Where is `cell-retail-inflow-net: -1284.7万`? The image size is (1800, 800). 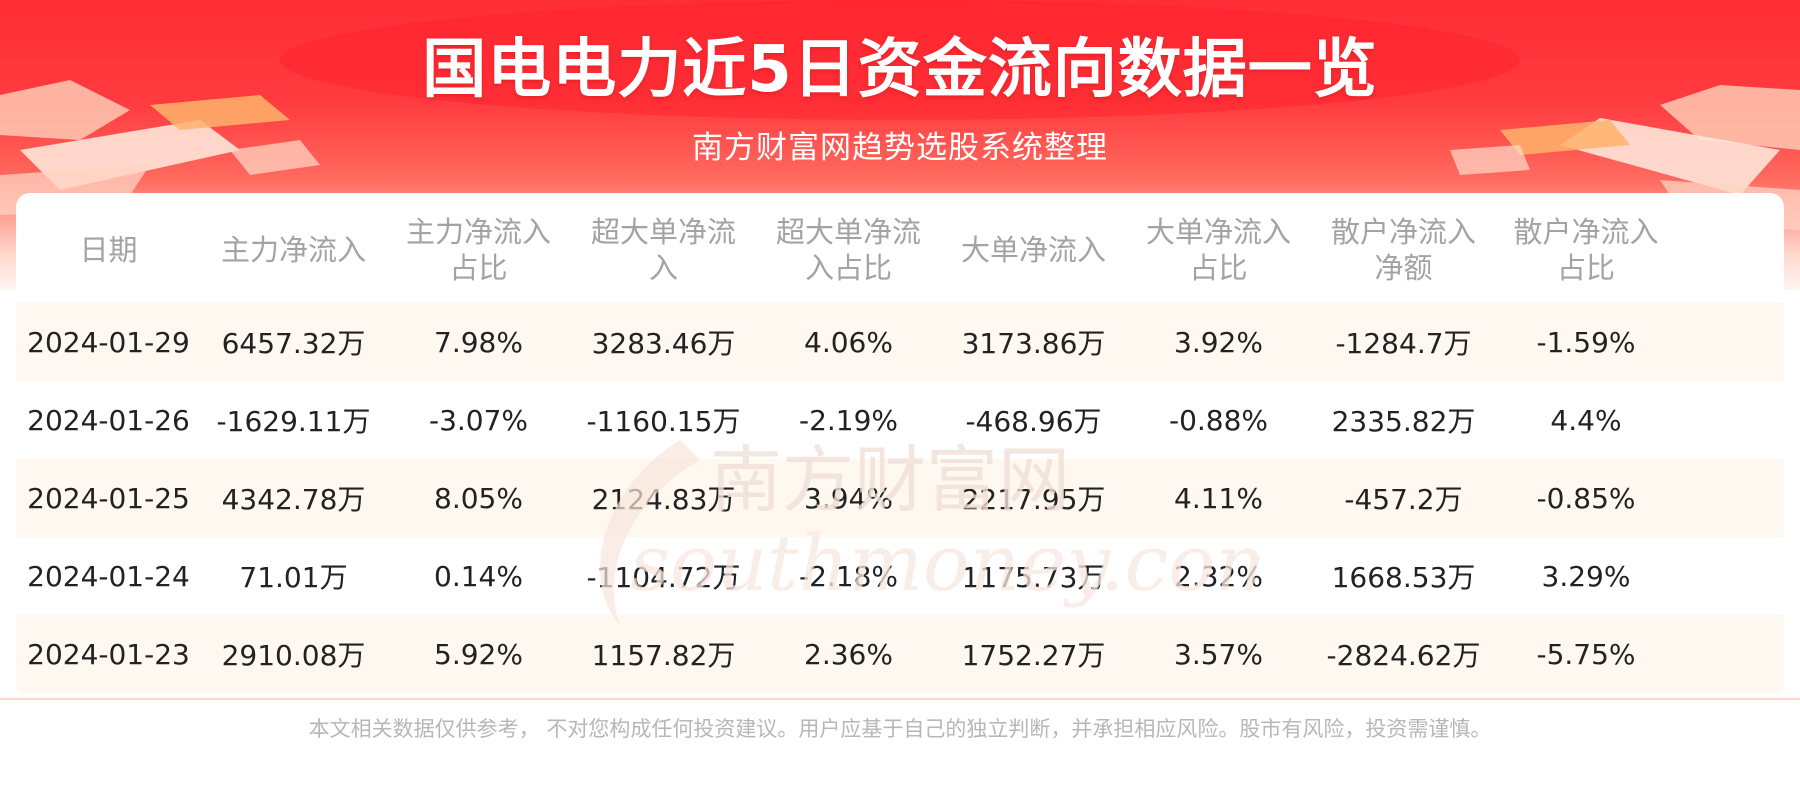
cell-retail-inflow-net: -1284.7万 is located at coordinates (1403, 343).